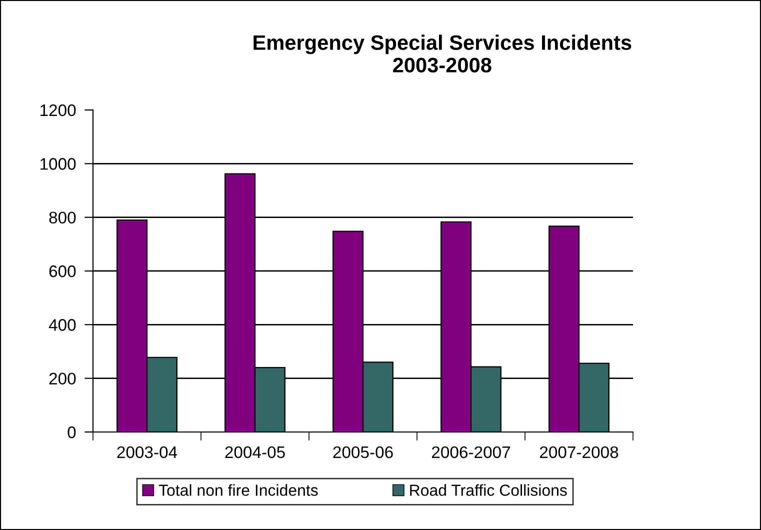  I want to click on legend-label: Road Traffic Collisions, so click(488, 490).